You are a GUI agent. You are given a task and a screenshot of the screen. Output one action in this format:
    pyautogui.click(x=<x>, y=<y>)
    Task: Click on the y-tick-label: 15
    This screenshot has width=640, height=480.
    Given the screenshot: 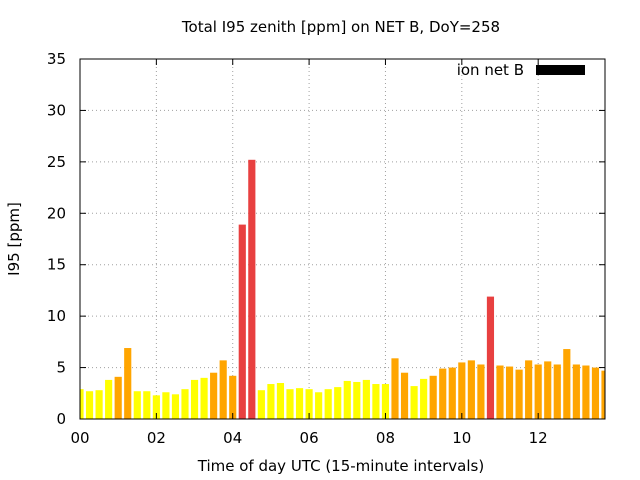 What is the action you would take?
    pyautogui.click(x=56, y=265)
    